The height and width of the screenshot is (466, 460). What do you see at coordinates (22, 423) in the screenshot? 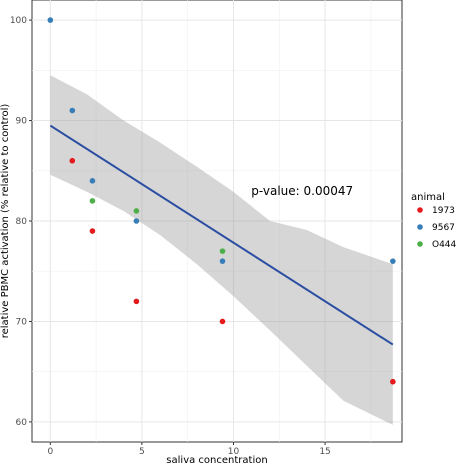
I see `y-tick-label: 60` at bounding box center [22, 423].